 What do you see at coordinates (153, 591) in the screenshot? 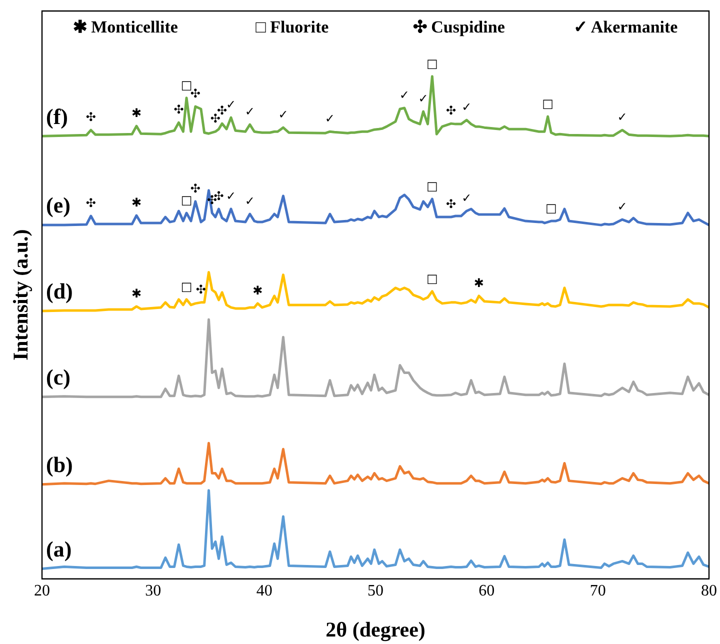
I see `x-tick-label: 30` at bounding box center [153, 591].